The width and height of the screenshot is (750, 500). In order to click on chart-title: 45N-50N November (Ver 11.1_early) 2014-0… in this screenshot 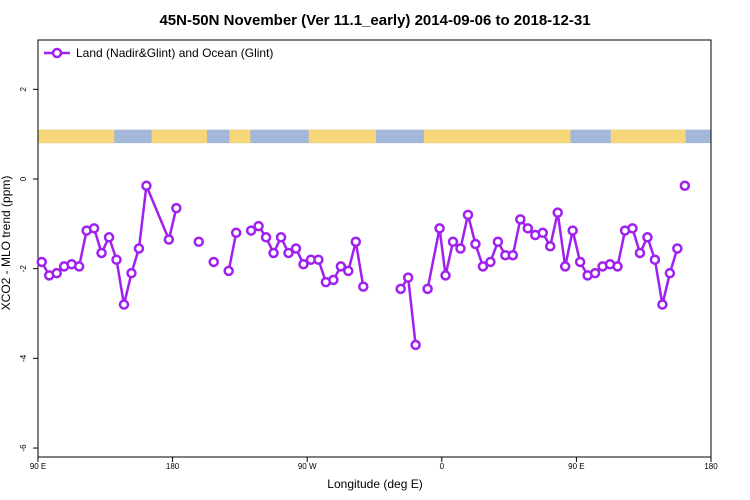, I will do `click(374, 20)`.